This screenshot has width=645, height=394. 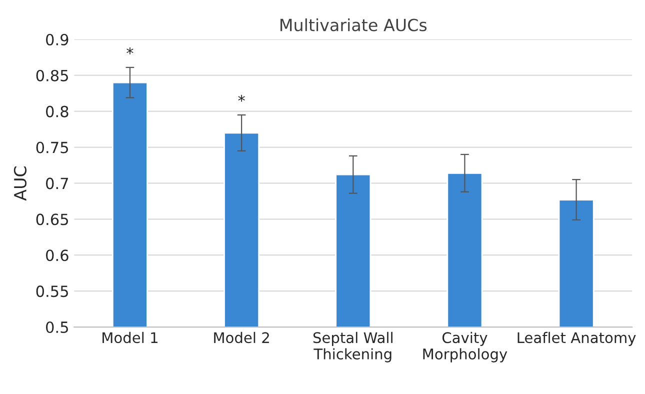 What do you see at coordinates (352, 347) in the screenshot?
I see `x-tick-label: Septal Wall Thickening` at bounding box center [352, 347].